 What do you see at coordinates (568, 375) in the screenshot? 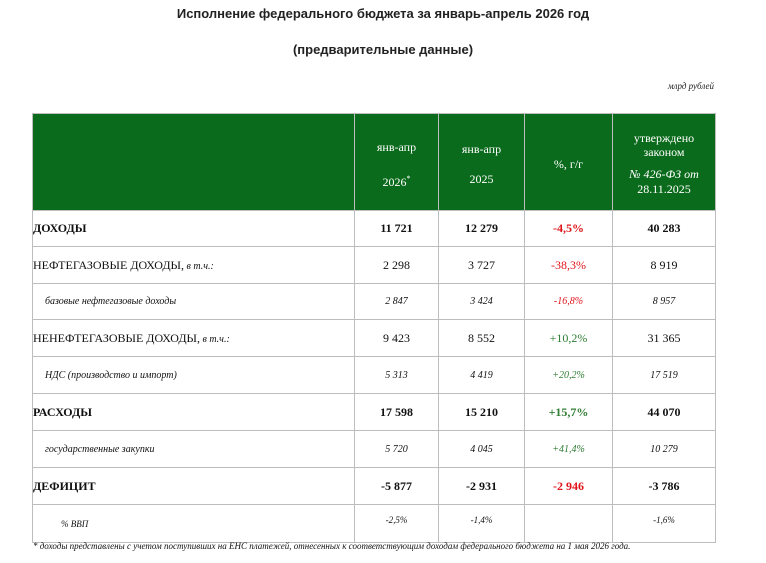
I see `value-pct: +20,2%` at bounding box center [568, 375].